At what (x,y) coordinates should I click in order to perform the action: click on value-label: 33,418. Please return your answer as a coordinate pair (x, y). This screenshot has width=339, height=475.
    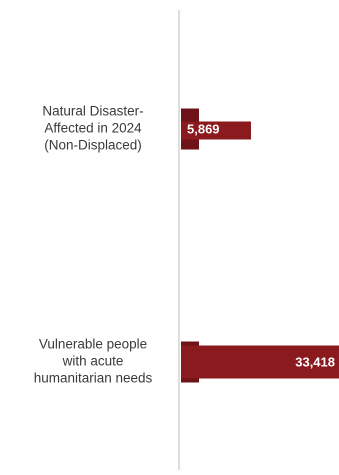
    Looking at the image, I should click on (315, 361).